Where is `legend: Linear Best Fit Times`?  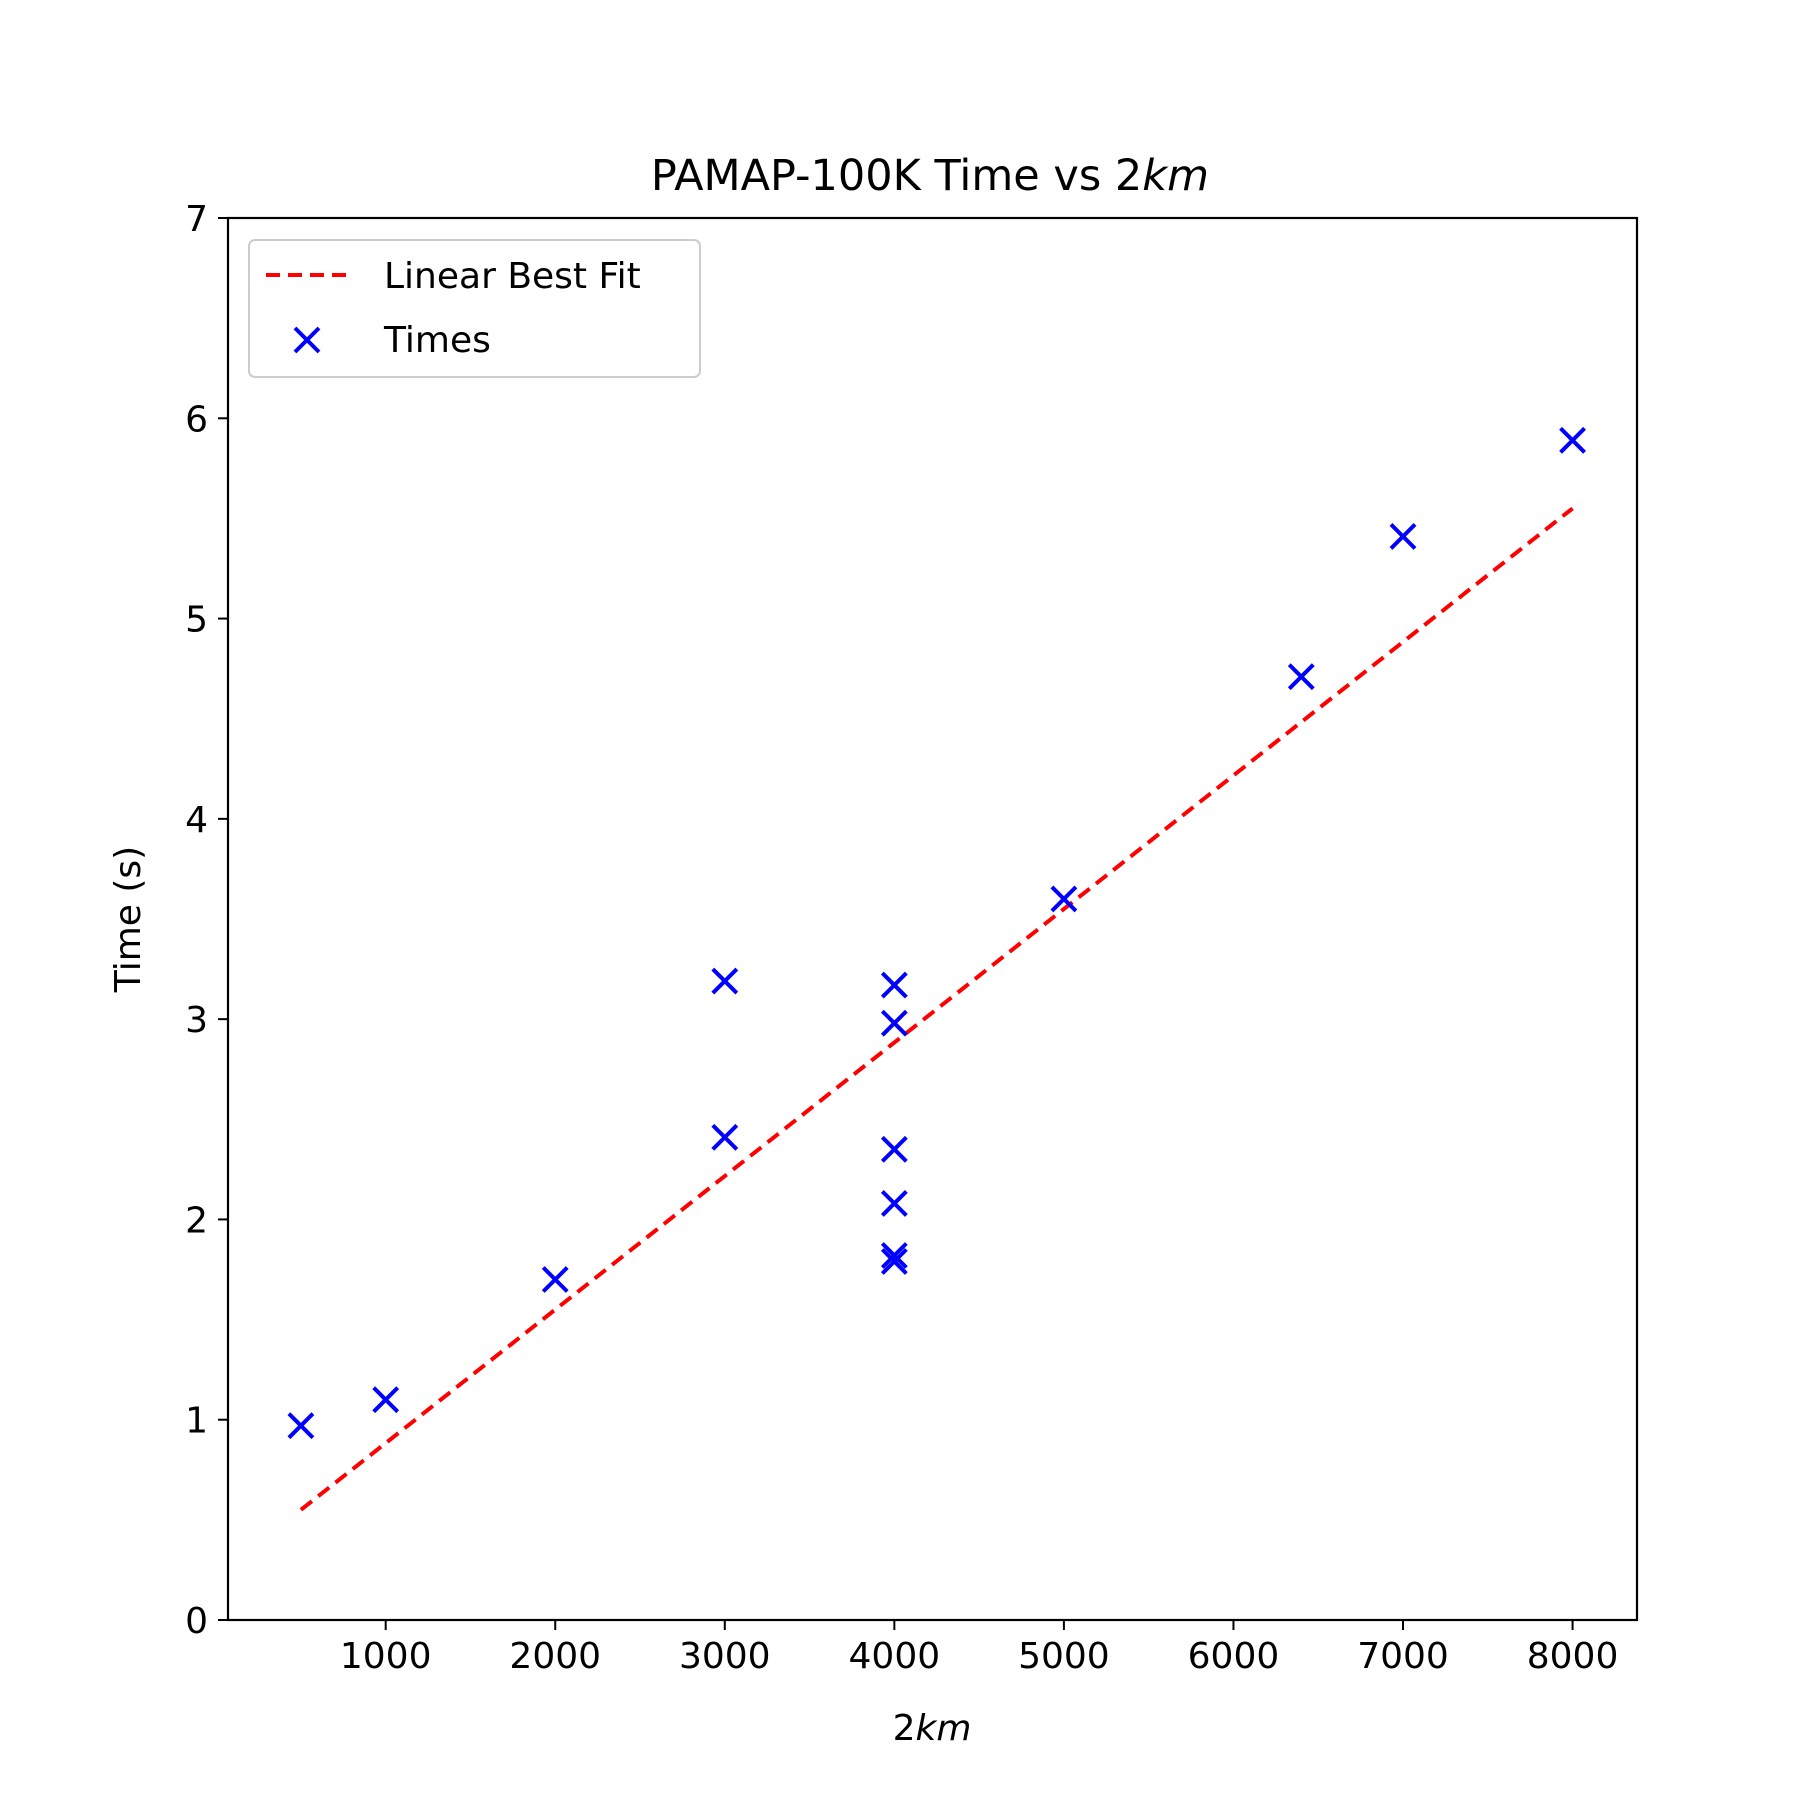
legend: Linear Best Fit Times is located at coordinates (474, 308).